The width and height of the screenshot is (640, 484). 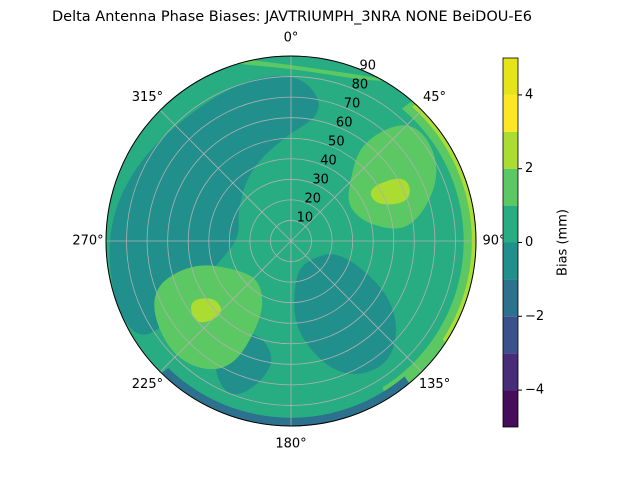 What do you see at coordinates (147, 384) in the screenshot?
I see `theta-tick-label: 225°` at bounding box center [147, 384].